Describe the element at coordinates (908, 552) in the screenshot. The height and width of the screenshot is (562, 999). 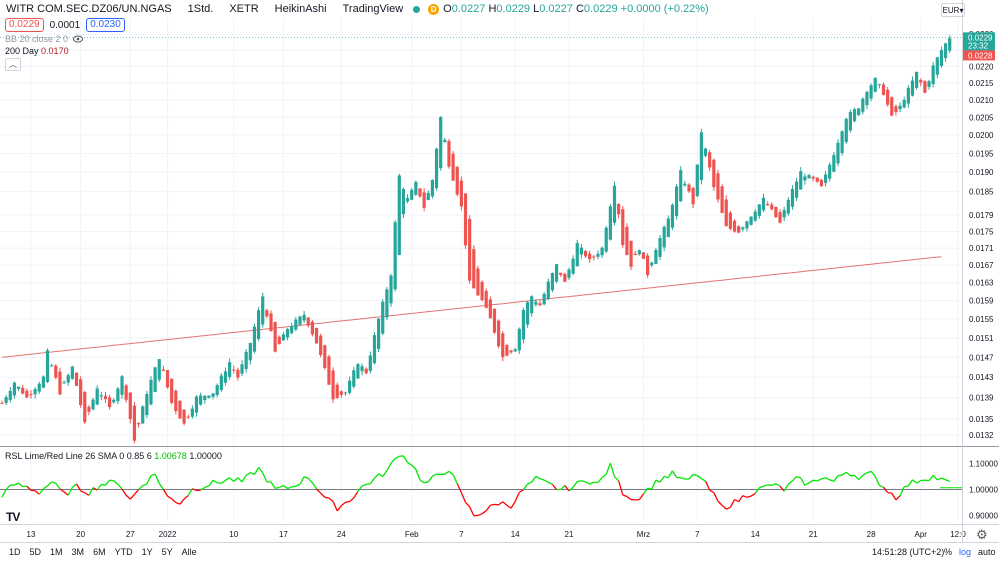
I see `clock: 14:51:28 (UTC+2)` at that location.